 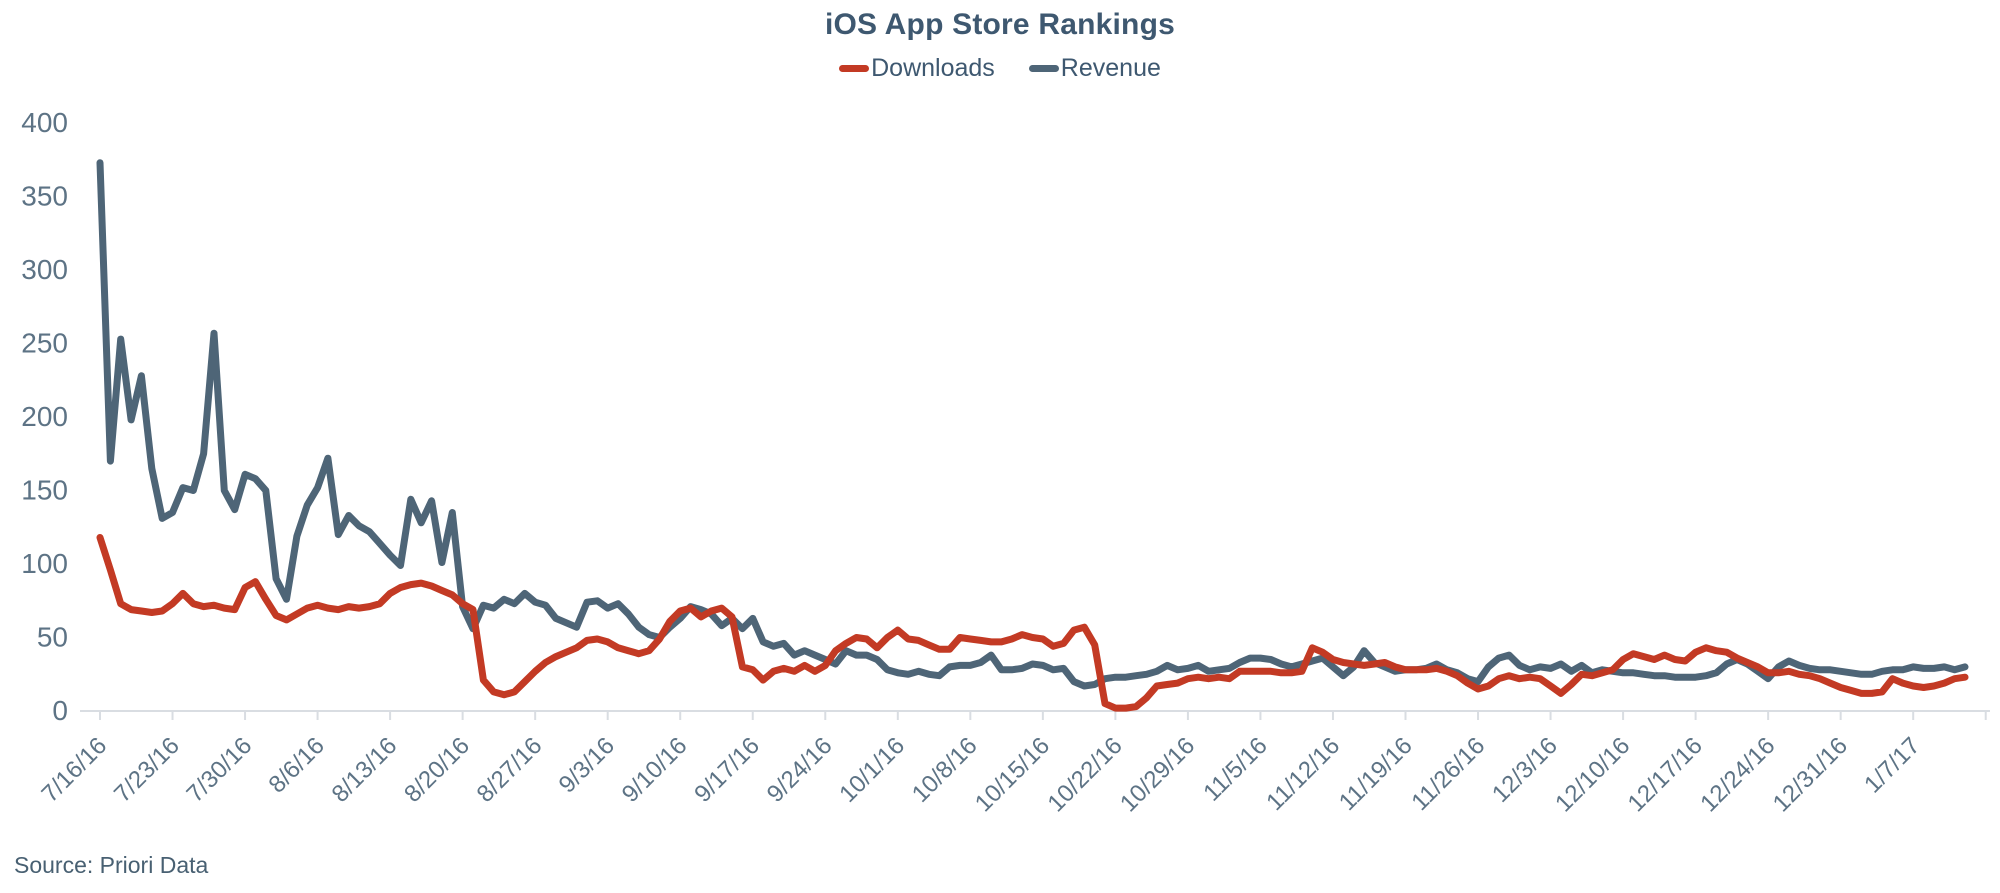 I want to click on x-axis-tick-label: 12/31/16, so click(x=1810, y=774).